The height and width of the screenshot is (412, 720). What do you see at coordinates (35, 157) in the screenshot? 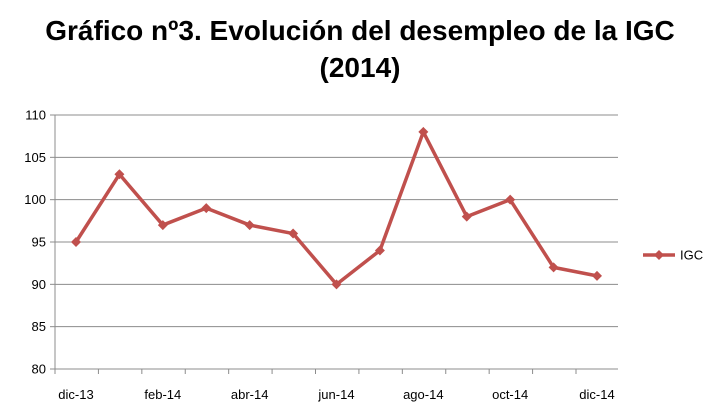
I see `y-tick-label: 105` at bounding box center [35, 157].